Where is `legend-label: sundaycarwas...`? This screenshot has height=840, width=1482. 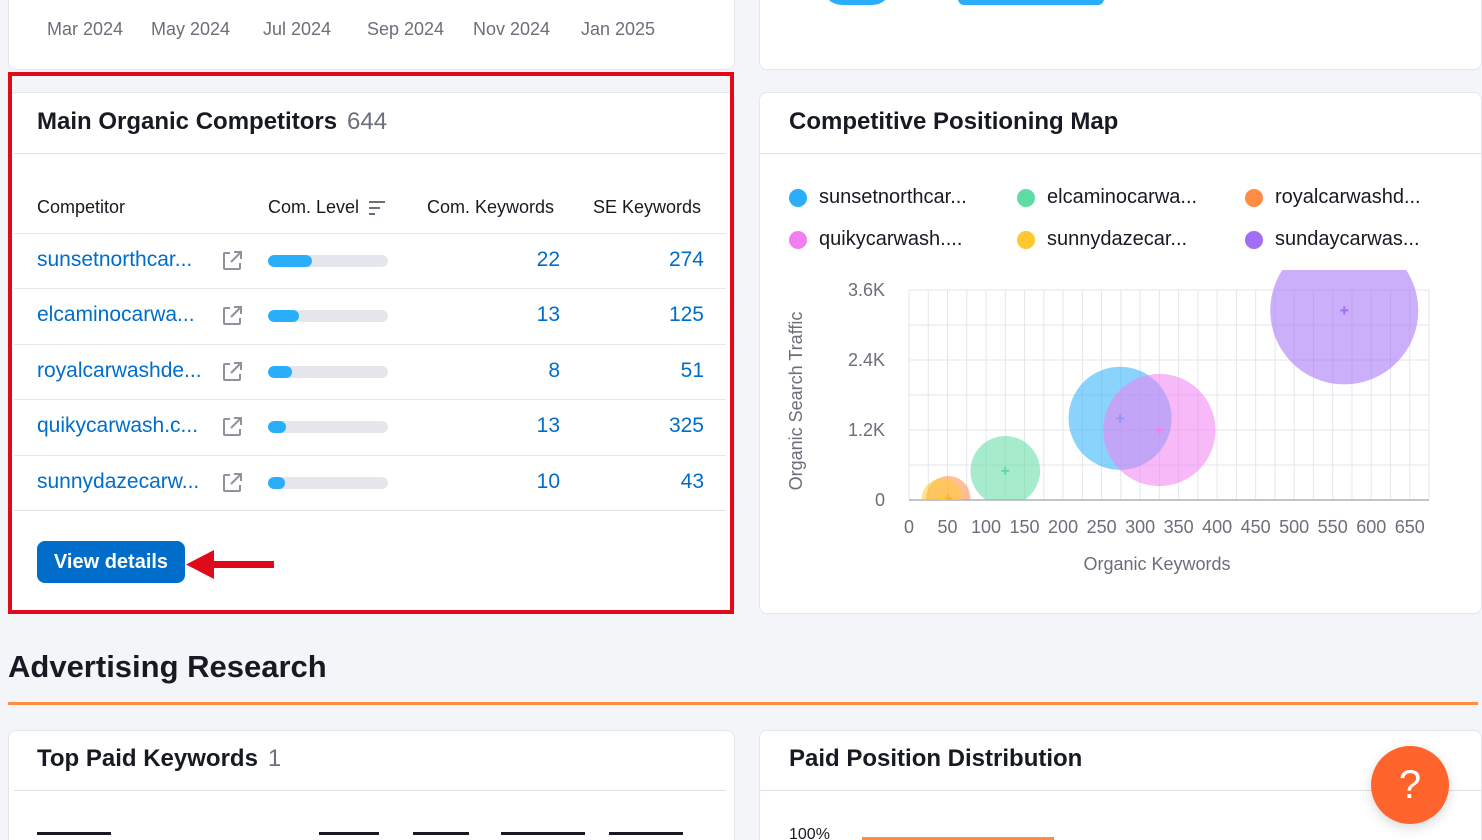 legend-label: sundaycarwas... is located at coordinates (1347, 239).